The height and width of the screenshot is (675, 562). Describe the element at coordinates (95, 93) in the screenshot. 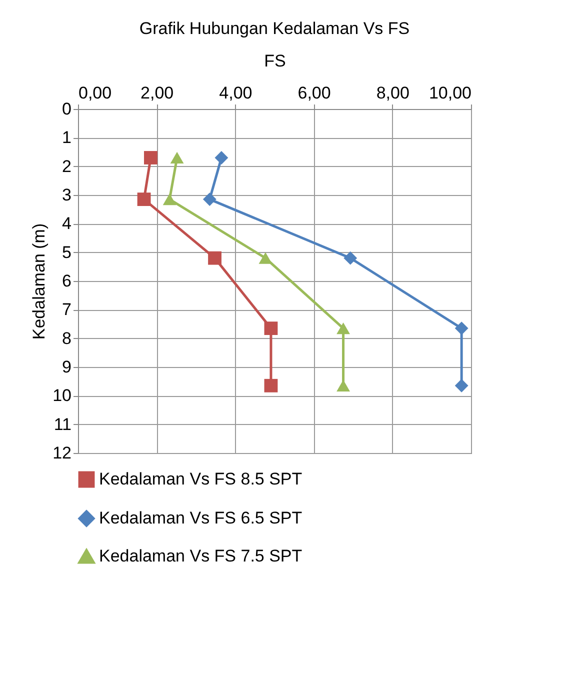

I see `x-tick-label: 0,00` at that location.